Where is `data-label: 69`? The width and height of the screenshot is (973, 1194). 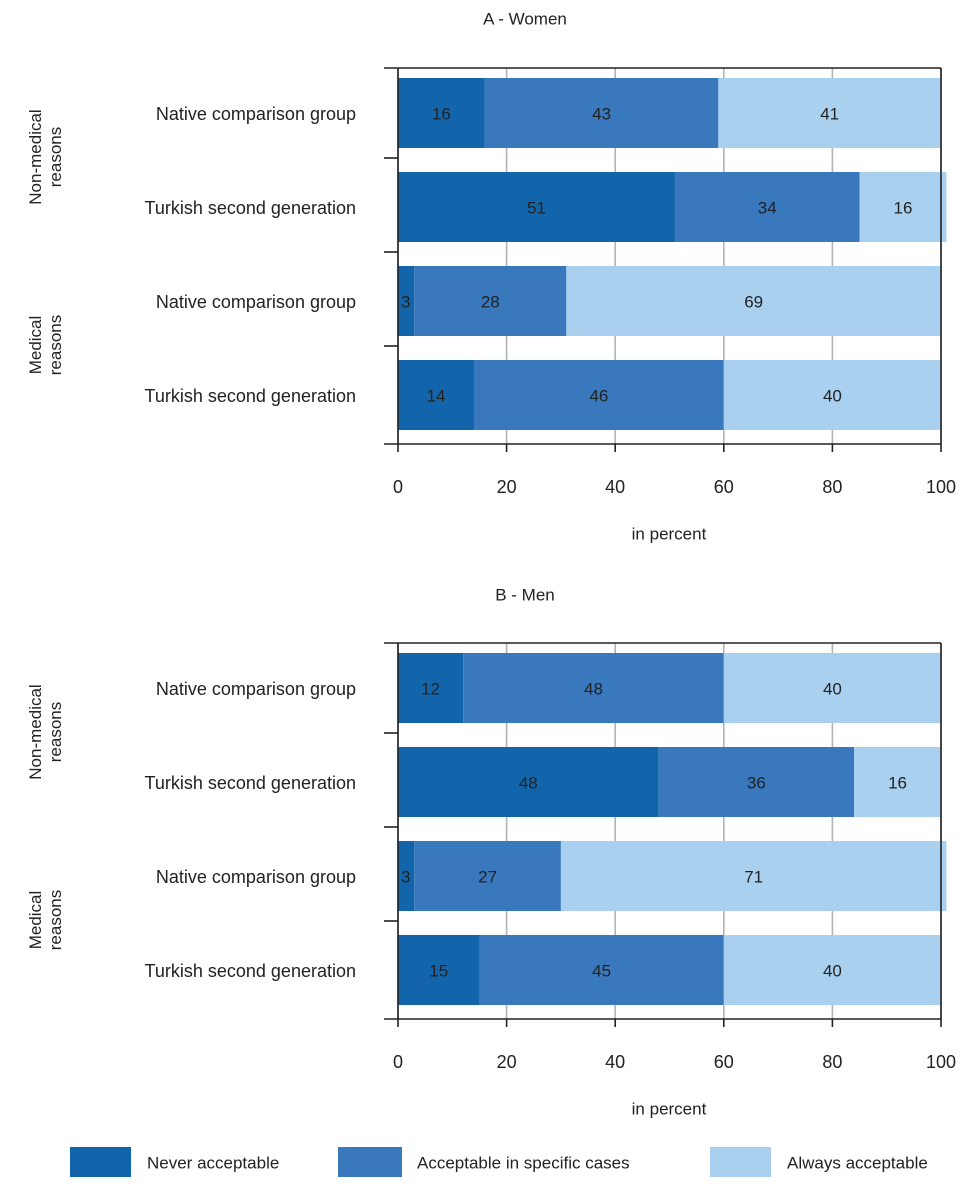
data-label: 69 is located at coordinates (753, 302).